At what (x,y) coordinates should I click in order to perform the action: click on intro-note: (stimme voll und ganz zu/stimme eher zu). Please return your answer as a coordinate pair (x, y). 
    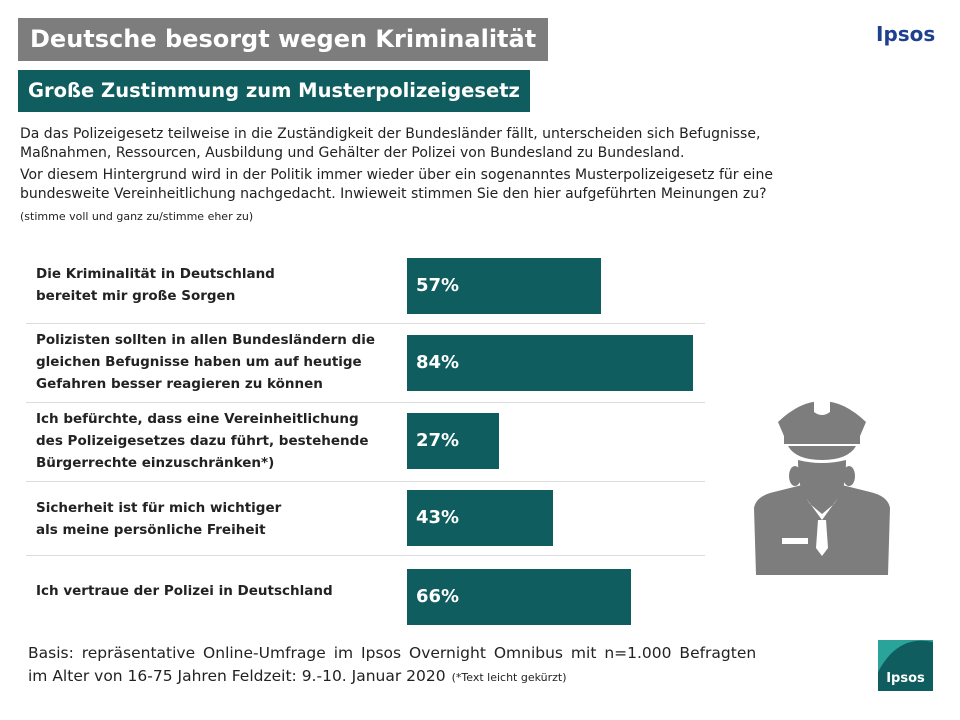
    Looking at the image, I should click on (137, 216).